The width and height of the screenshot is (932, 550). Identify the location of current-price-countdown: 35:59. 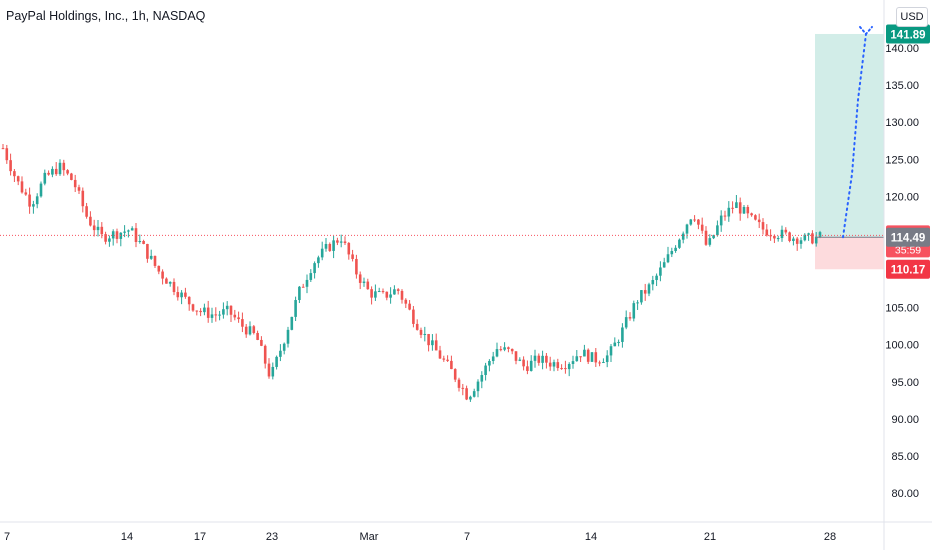
(908, 250).